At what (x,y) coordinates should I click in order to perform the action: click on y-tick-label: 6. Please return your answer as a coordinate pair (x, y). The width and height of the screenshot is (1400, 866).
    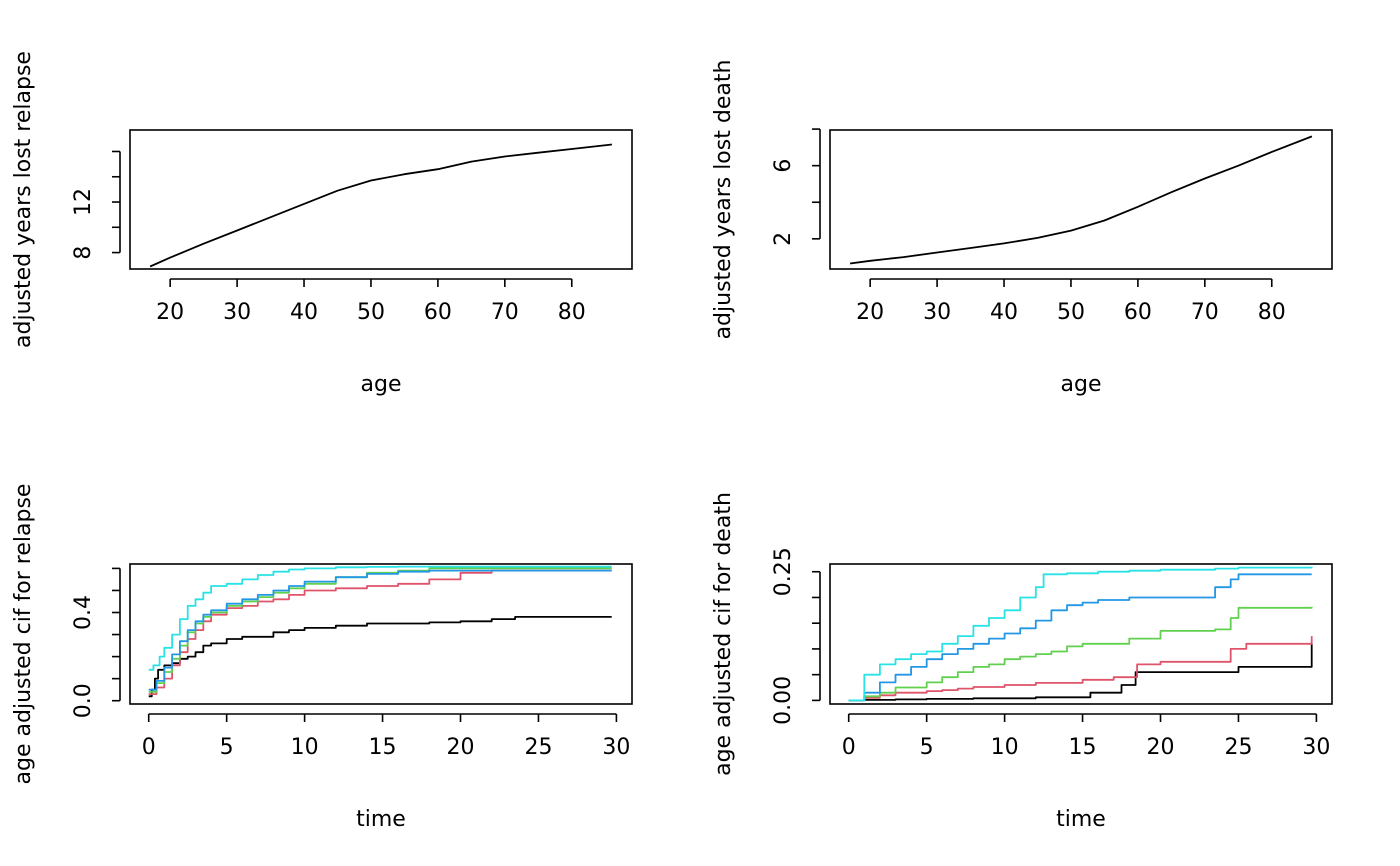
    Looking at the image, I should click on (783, 166).